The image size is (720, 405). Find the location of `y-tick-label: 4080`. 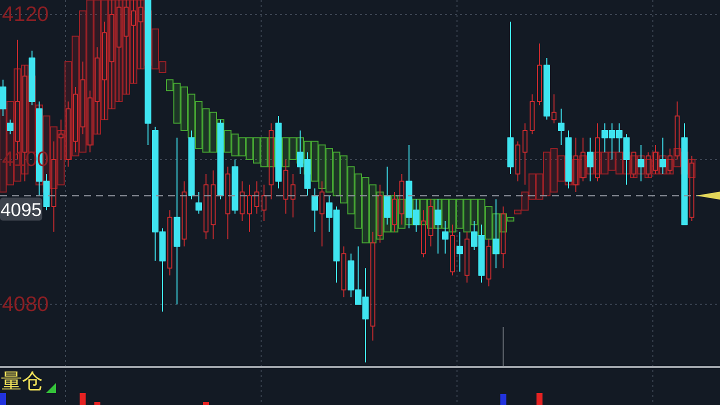

y-tick-label: 4080 is located at coordinates (25, 304).